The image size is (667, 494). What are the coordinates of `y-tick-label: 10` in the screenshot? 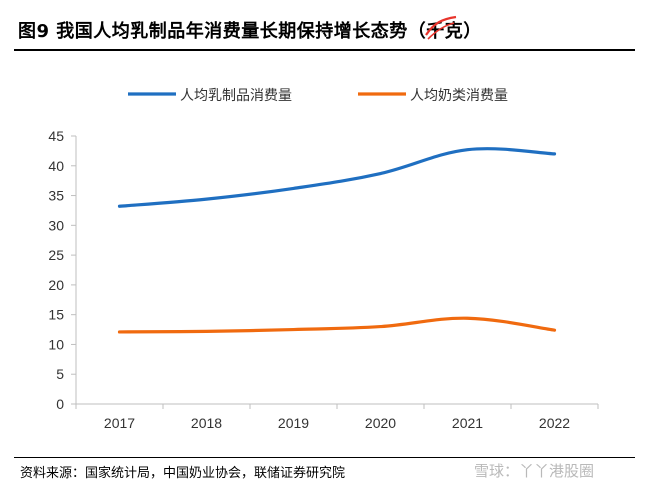 It's located at (56, 344).